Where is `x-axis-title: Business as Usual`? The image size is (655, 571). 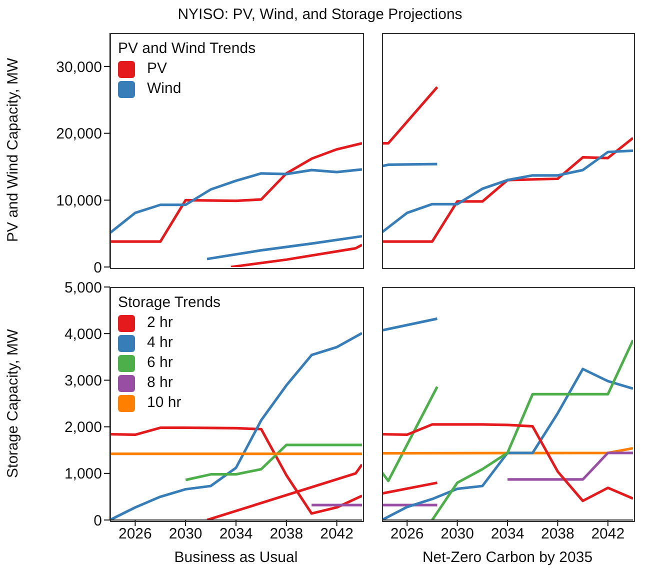
x-axis-title: Business as Usual is located at coordinates (236, 557).